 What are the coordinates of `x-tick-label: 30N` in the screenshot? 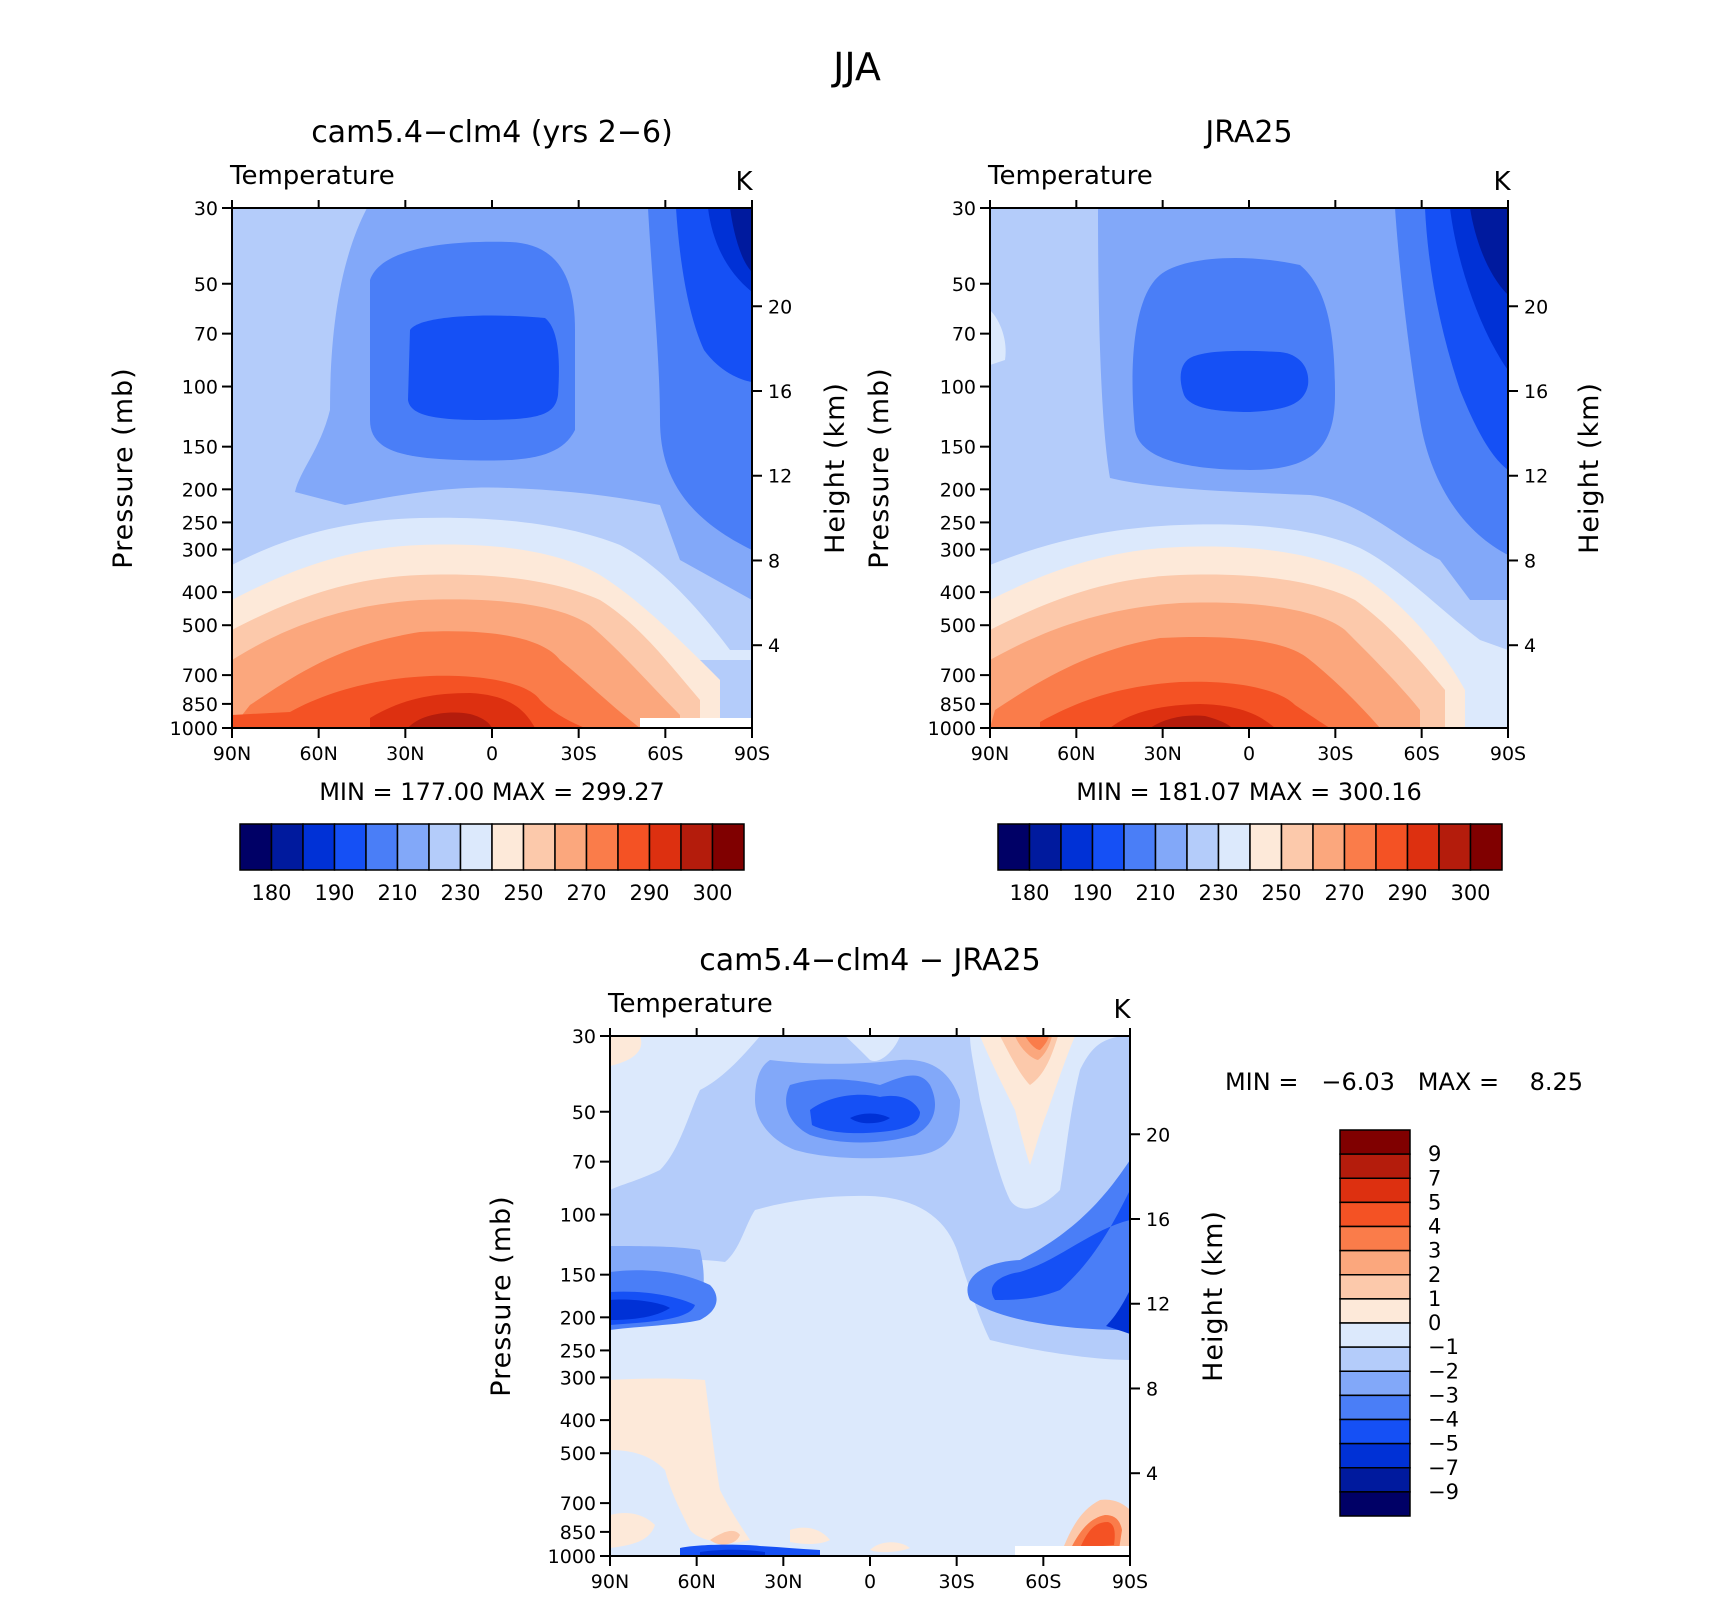 It's located at (783, 1582).